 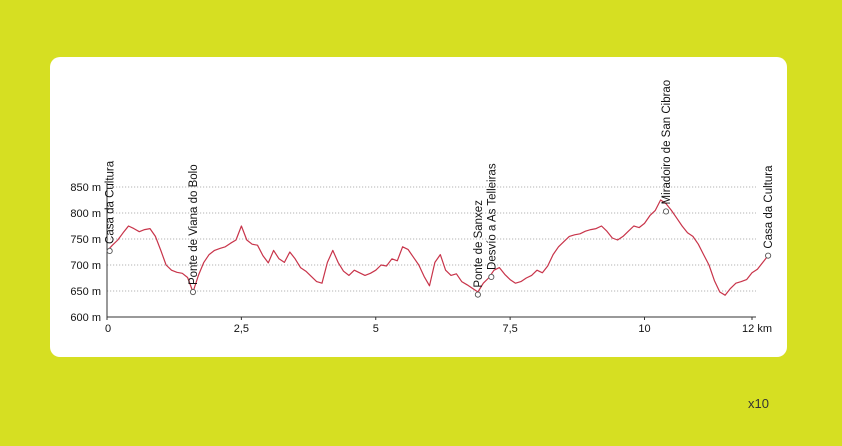 What do you see at coordinates (85, 266) in the screenshot?
I see `y-tick-label: 700 m` at bounding box center [85, 266].